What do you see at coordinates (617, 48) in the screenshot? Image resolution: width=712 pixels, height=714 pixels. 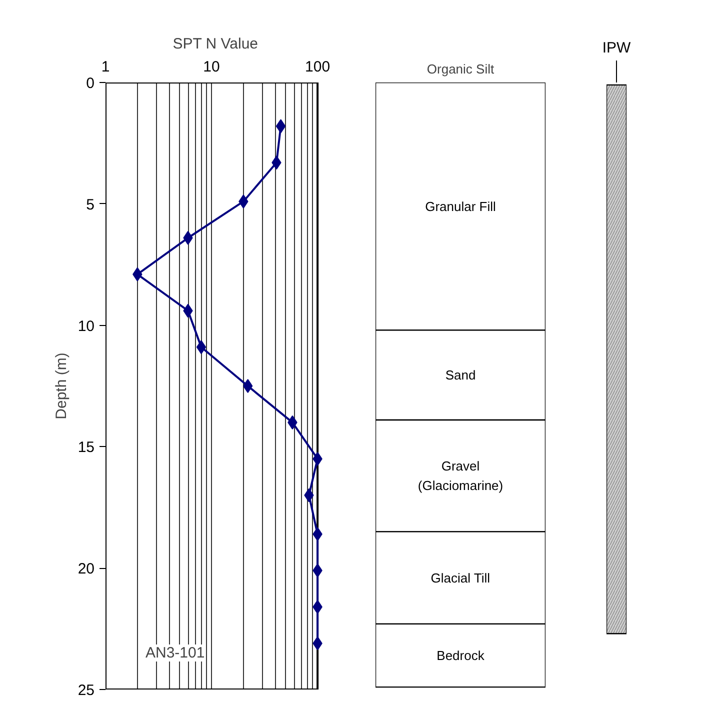 I see `x-tick-label: IPW` at bounding box center [617, 48].